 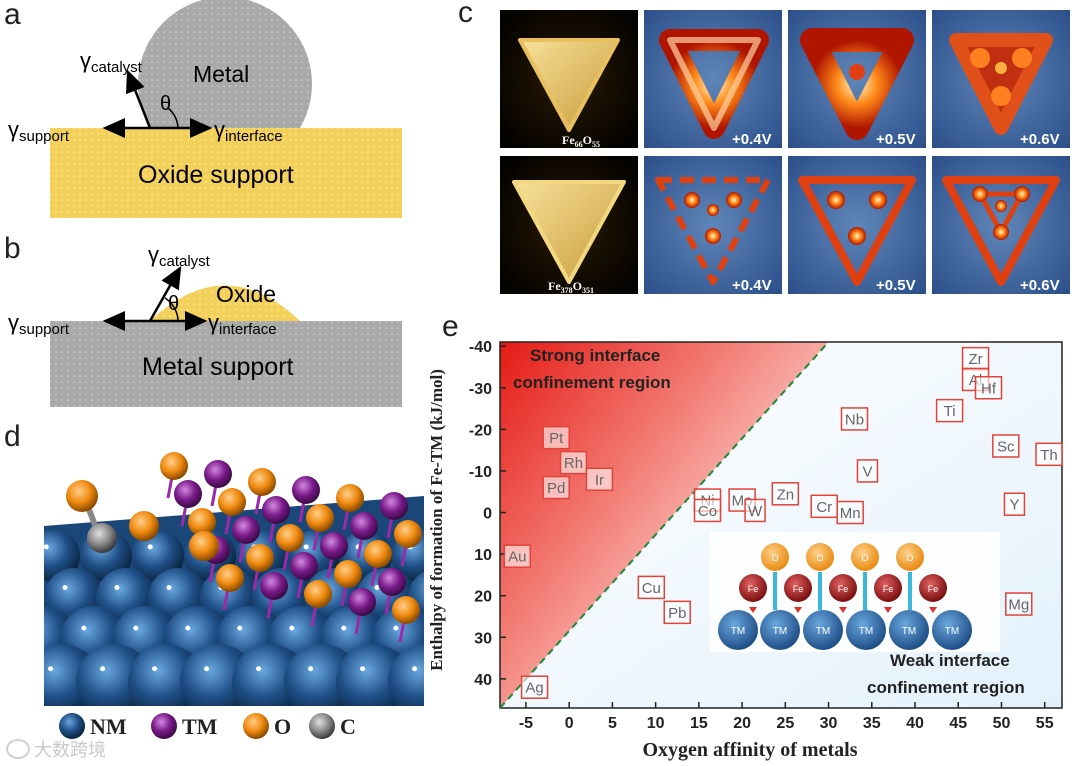 I want to click on metal-particle, so click(x=225, y=64).